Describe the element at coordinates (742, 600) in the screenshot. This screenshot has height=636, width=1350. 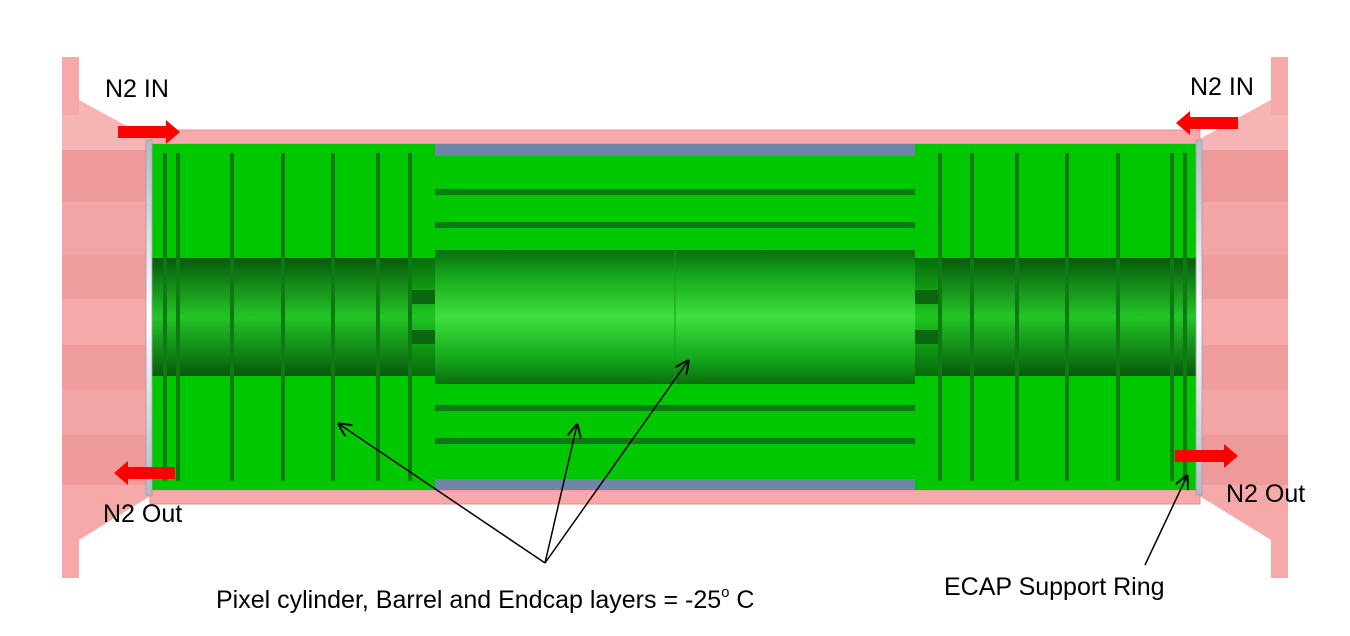
I see `pixel-label-unit: C` at that location.